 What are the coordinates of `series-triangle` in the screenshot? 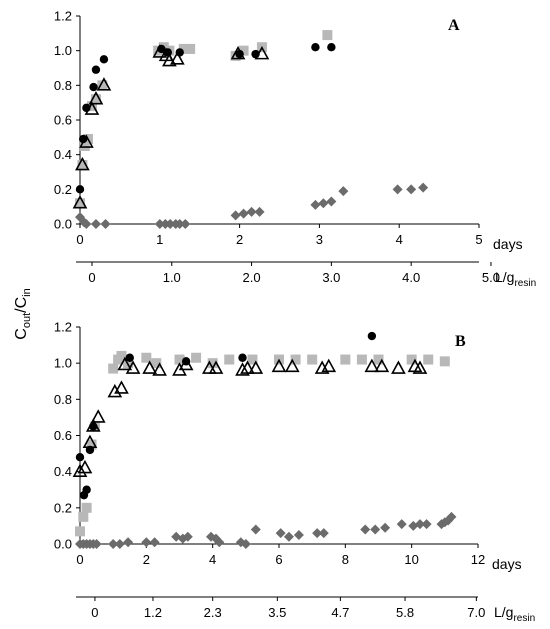 It's located at (250, 416).